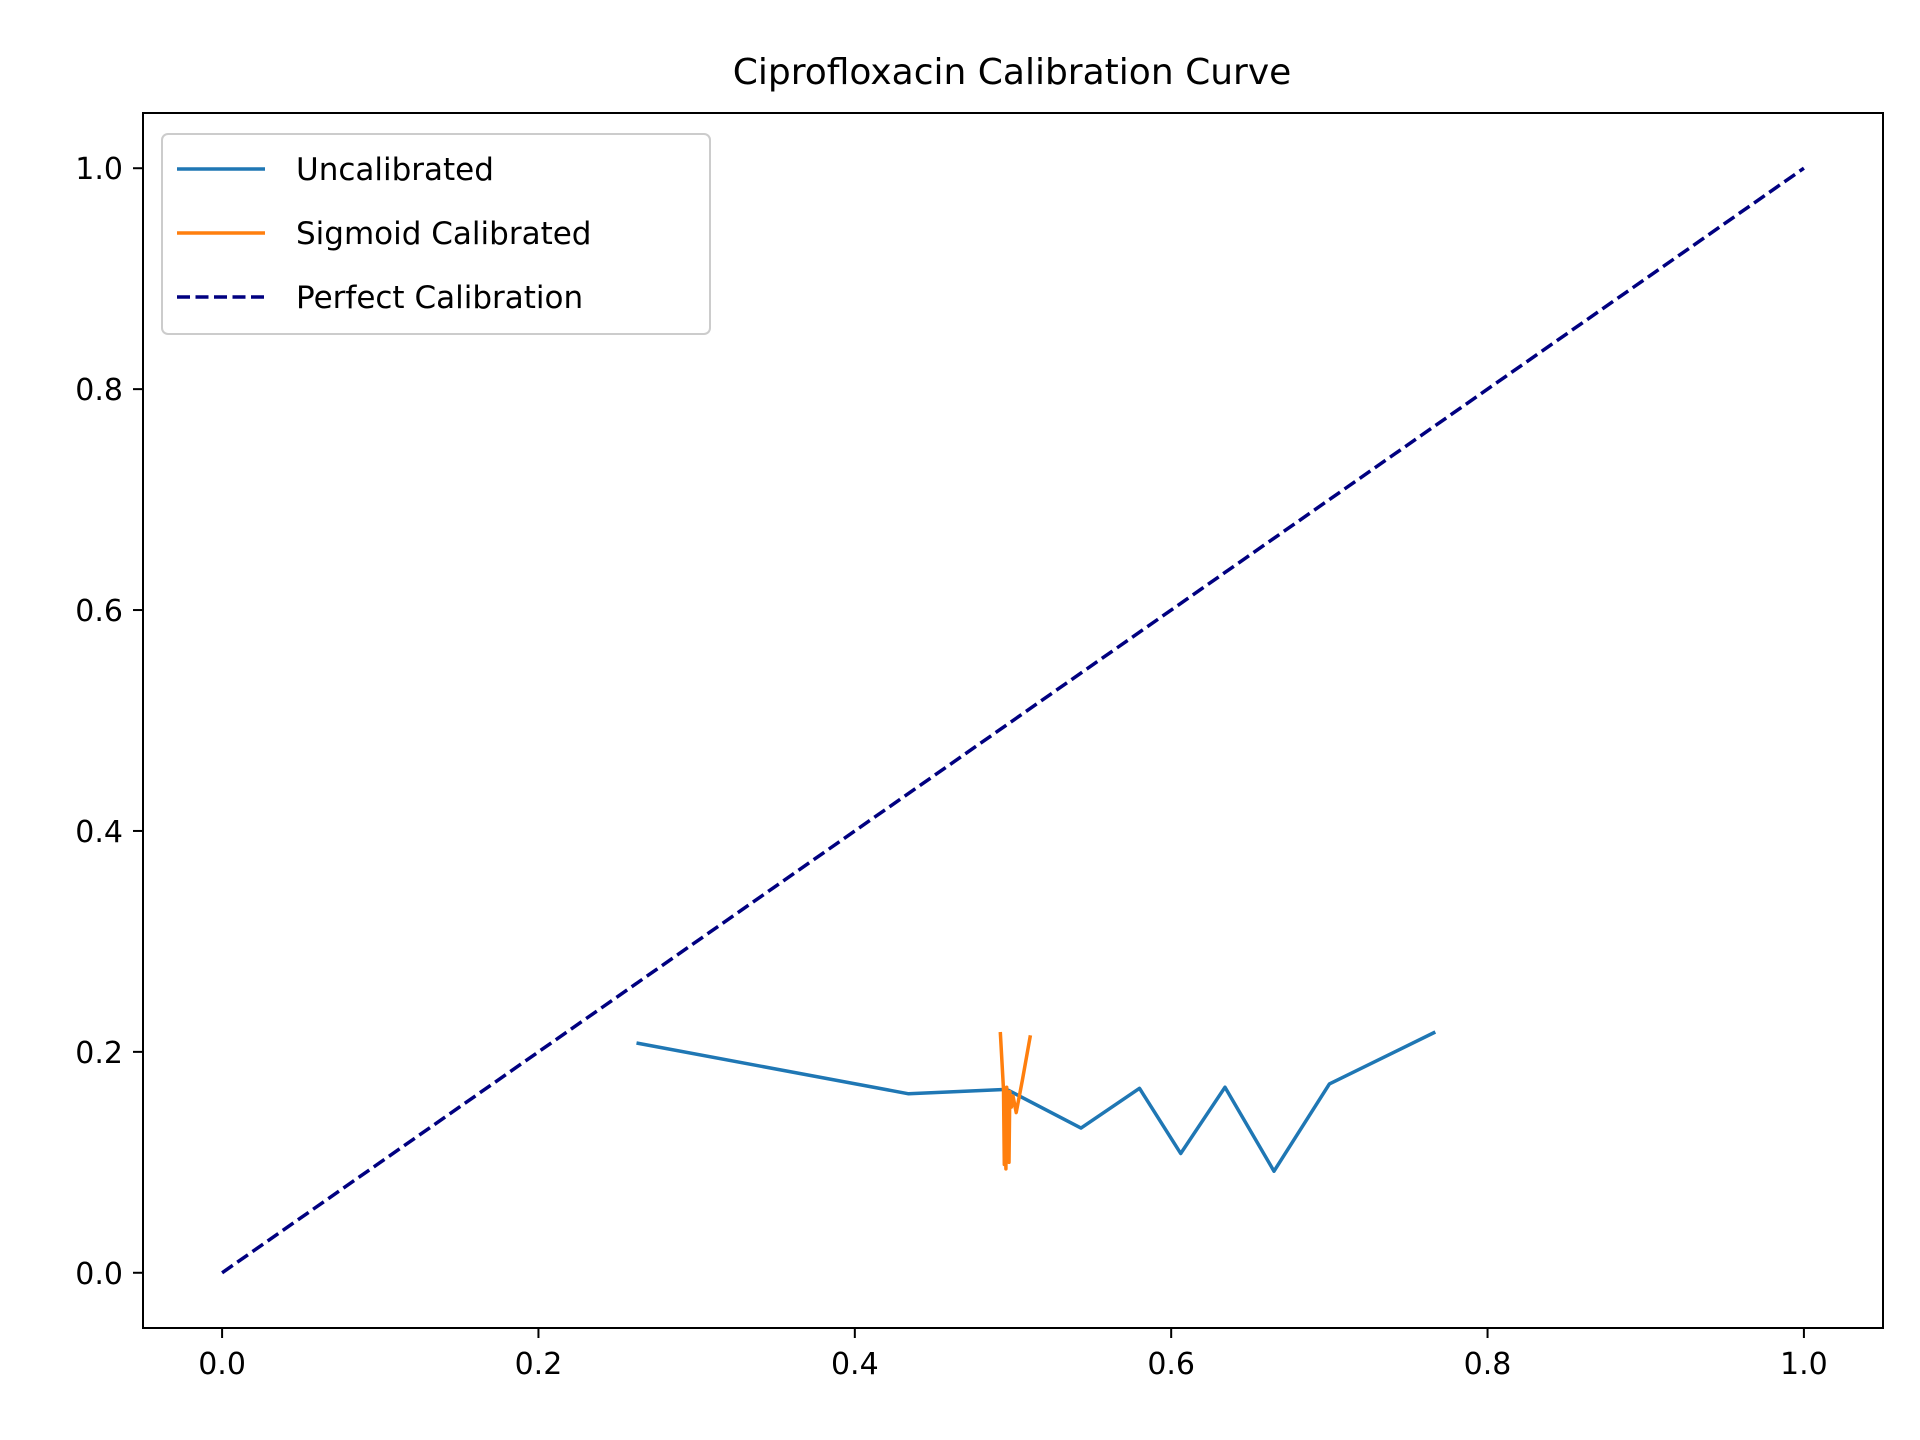 Image resolution: width=1920 pixels, height=1440 pixels. Describe the element at coordinates (1015, 1101) in the screenshot. I see `series-line-sigmoid-calibrated` at that location.